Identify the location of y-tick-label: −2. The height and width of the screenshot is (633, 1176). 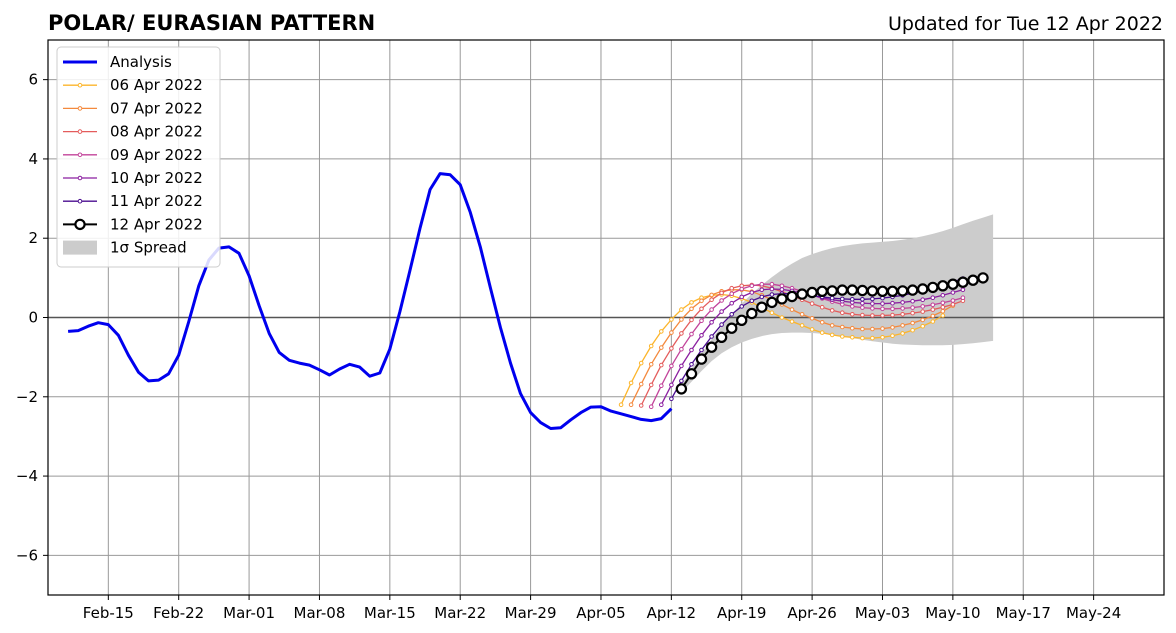
(27, 397).